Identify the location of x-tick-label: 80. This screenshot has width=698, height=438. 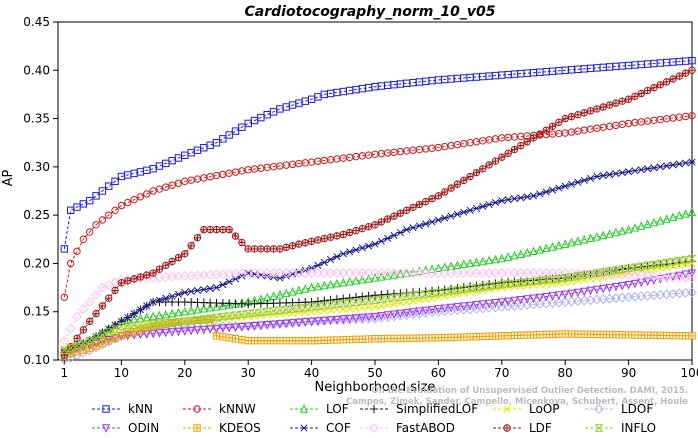
(565, 373).